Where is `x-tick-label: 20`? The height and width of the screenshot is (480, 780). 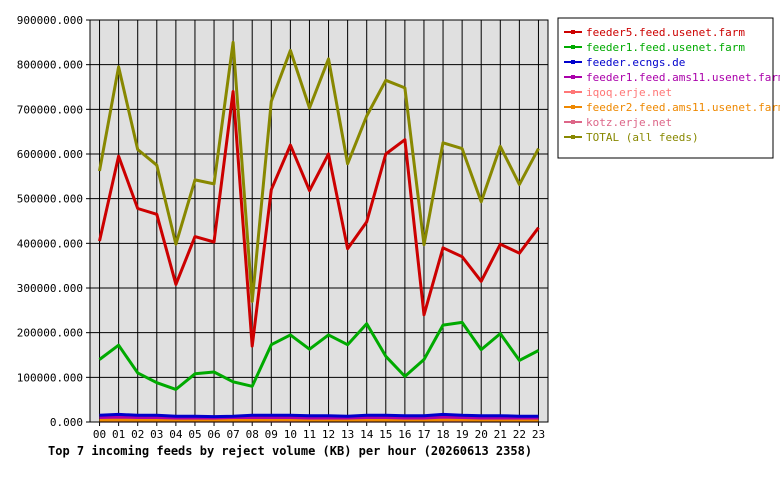 x-tick-label: 20 is located at coordinates (481, 434).